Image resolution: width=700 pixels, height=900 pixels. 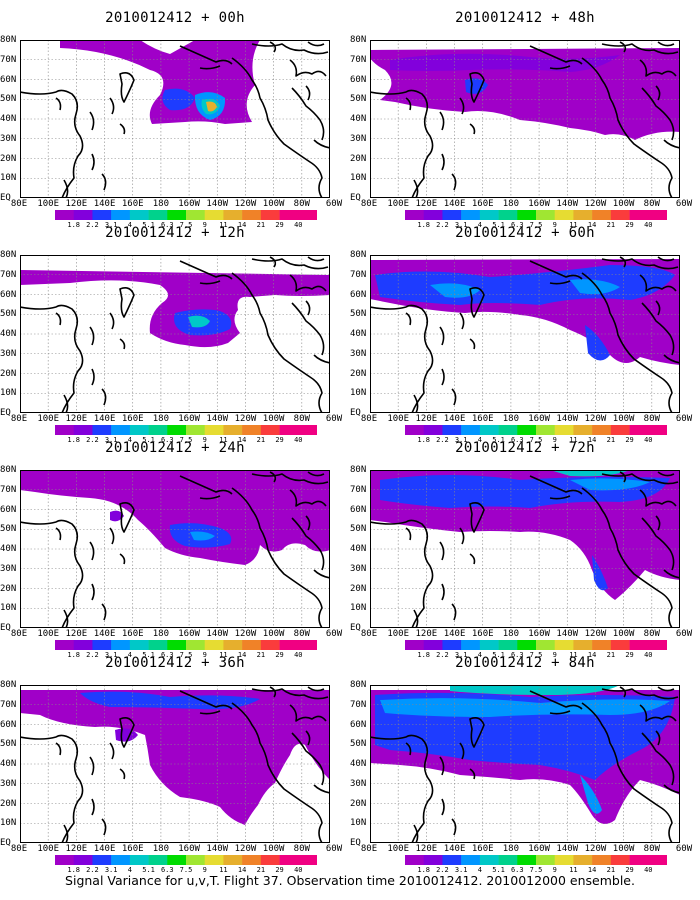 I want to click on lon-label: 120W, so click(x=595, y=849).